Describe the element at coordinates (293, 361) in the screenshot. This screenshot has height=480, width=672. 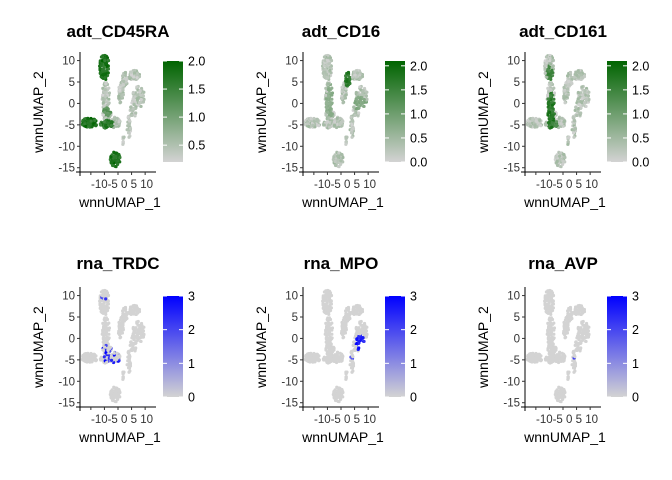
I see `y-tick-label: -5` at that location.